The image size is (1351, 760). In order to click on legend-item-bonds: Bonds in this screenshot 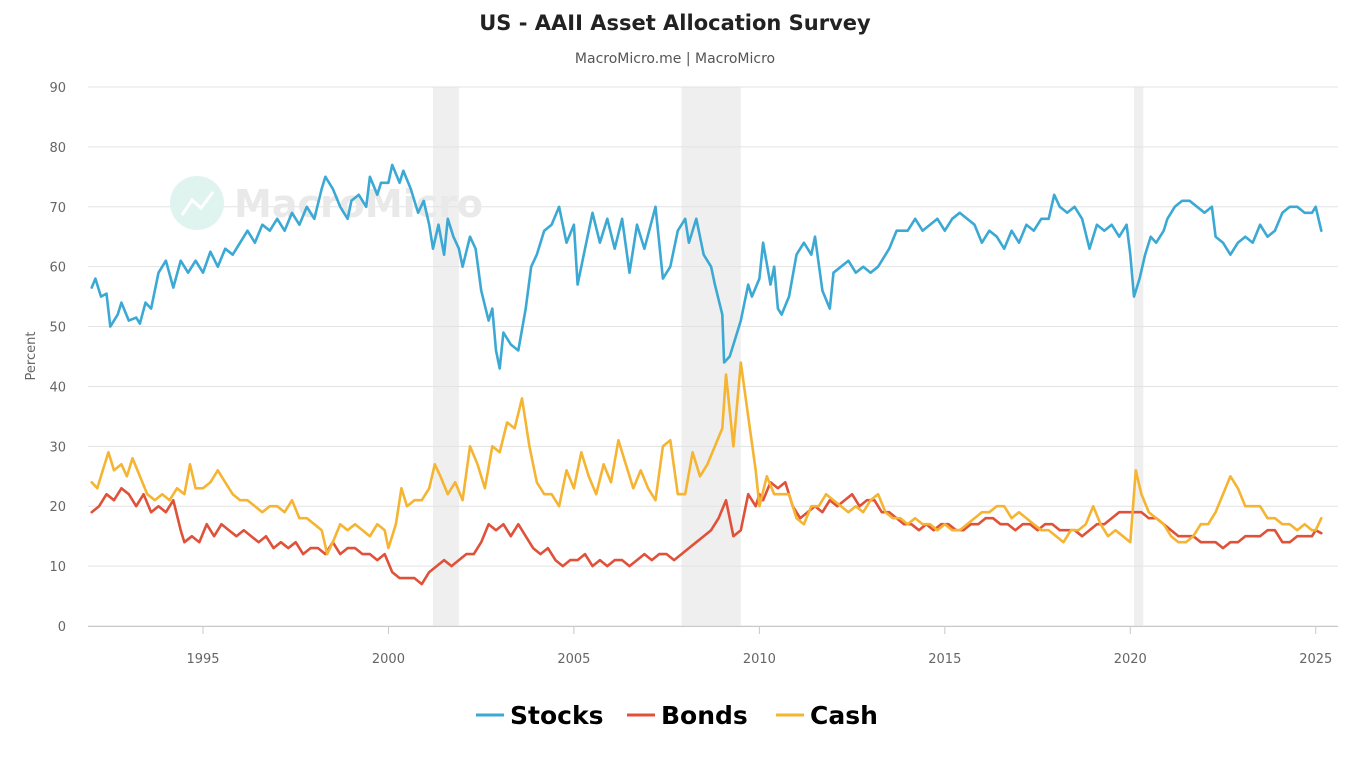, I will do `click(687, 715)`.